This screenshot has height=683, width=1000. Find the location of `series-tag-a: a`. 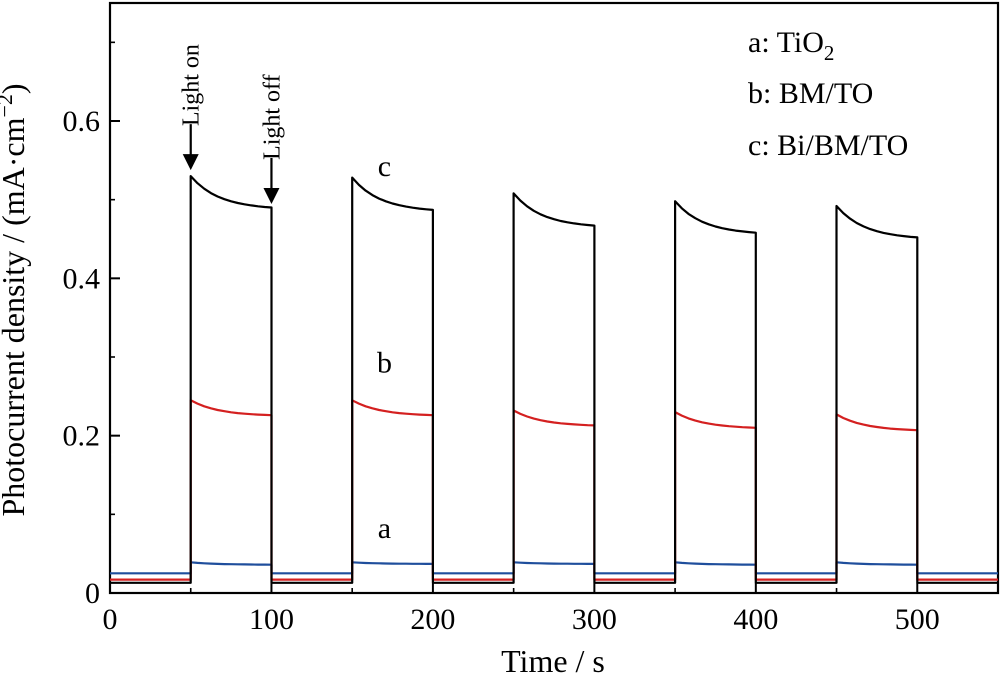

series-tag-a: a is located at coordinates (384, 528).